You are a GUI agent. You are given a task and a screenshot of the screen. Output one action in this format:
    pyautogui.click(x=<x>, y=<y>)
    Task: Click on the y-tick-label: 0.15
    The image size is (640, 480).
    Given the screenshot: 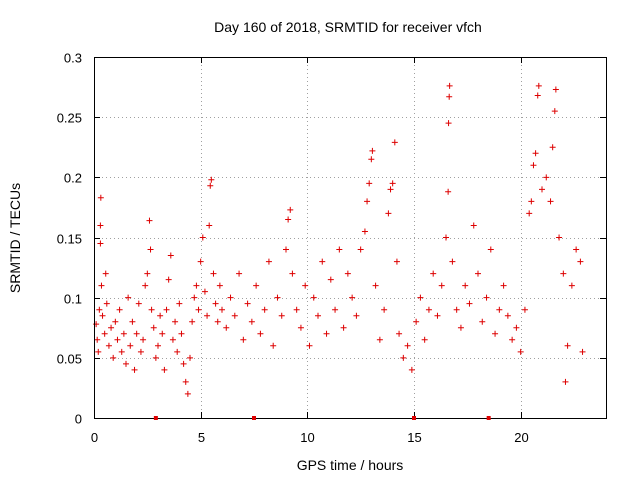 What is the action you would take?
    pyautogui.click(x=69, y=239)
    